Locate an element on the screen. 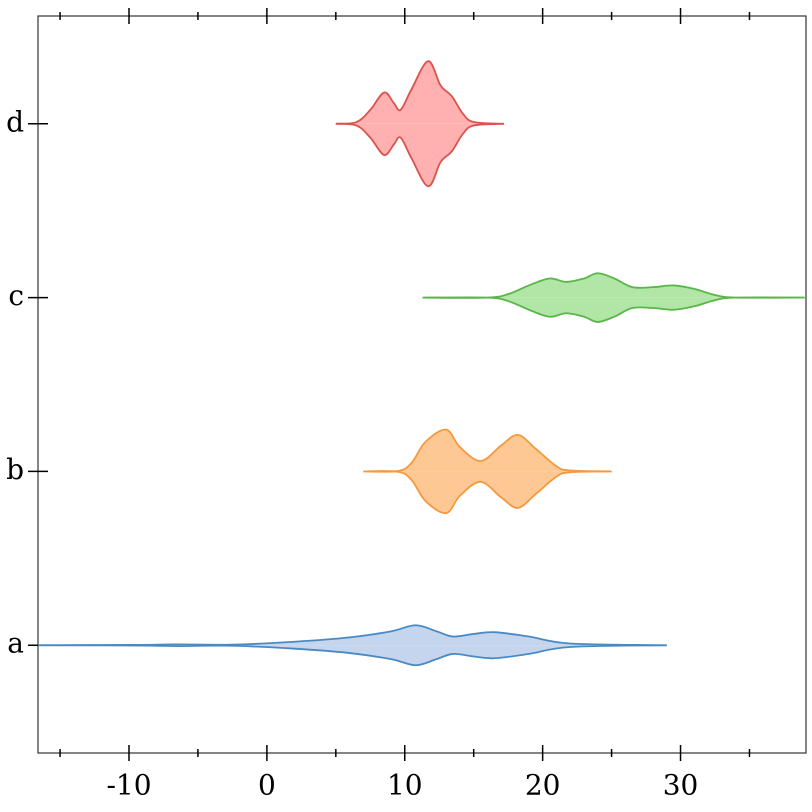  x-tick-label: -10 is located at coordinates (128, 785).